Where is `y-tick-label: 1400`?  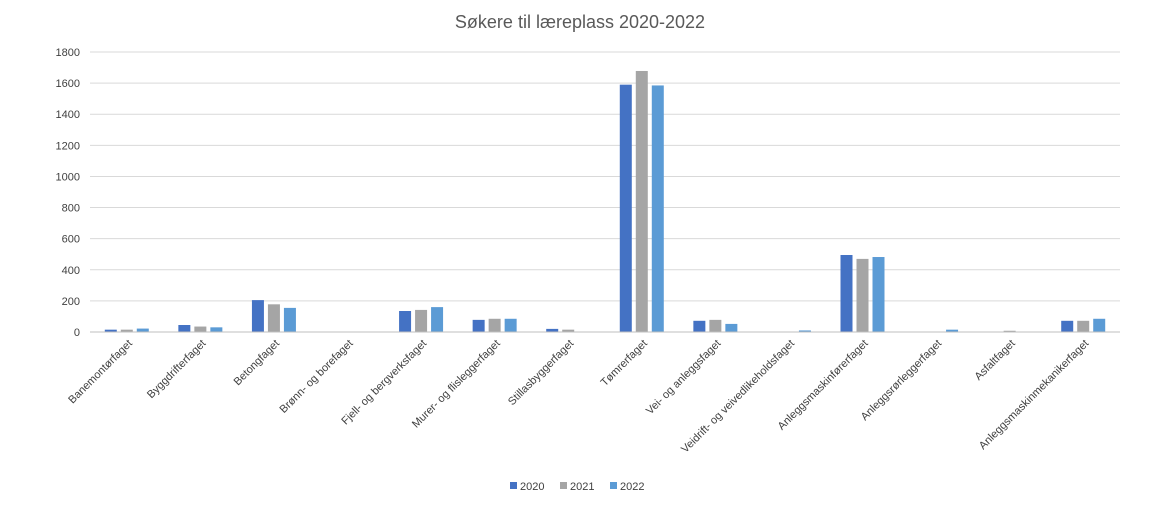 y-tick-label: 1400 is located at coordinates (68, 115).